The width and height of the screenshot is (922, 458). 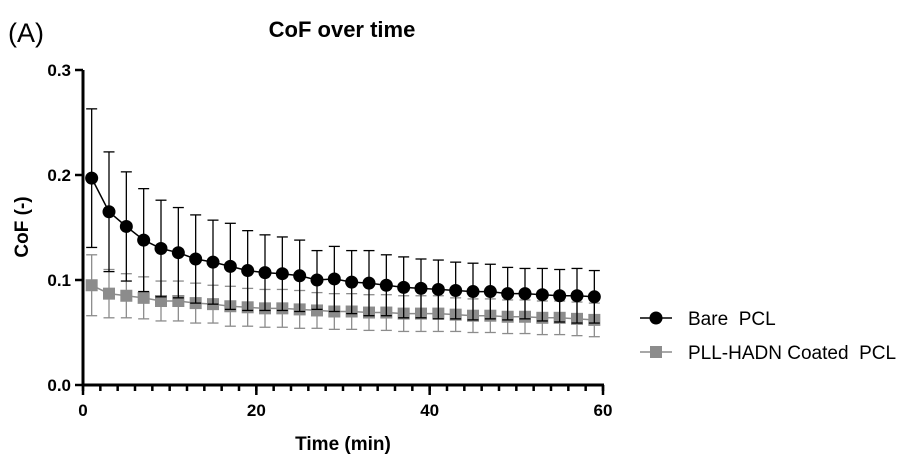 I want to click on y-tick-label: 0.3, so click(x=59, y=70).